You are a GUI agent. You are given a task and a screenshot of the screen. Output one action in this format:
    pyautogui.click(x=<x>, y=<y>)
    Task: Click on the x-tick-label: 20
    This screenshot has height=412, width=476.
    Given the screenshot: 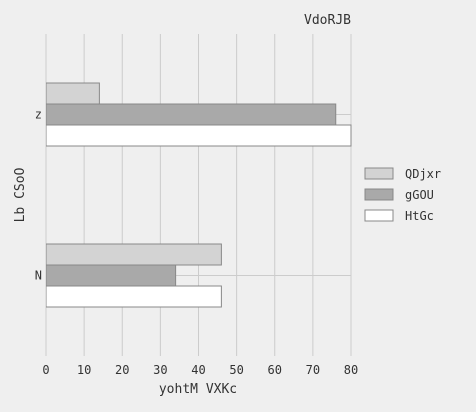 What is the action you would take?
    pyautogui.click(x=122, y=370)
    